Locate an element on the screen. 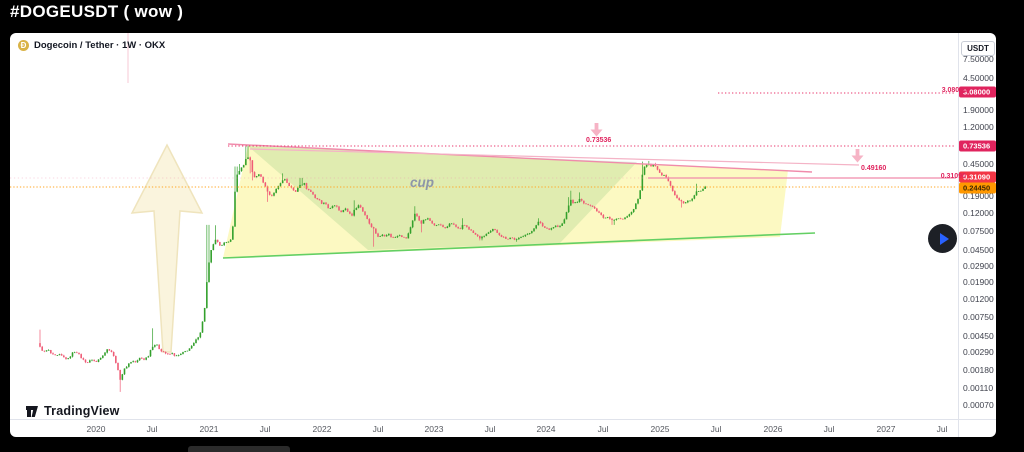  price-axis-label: 0.45000 is located at coordinates (978, 164).